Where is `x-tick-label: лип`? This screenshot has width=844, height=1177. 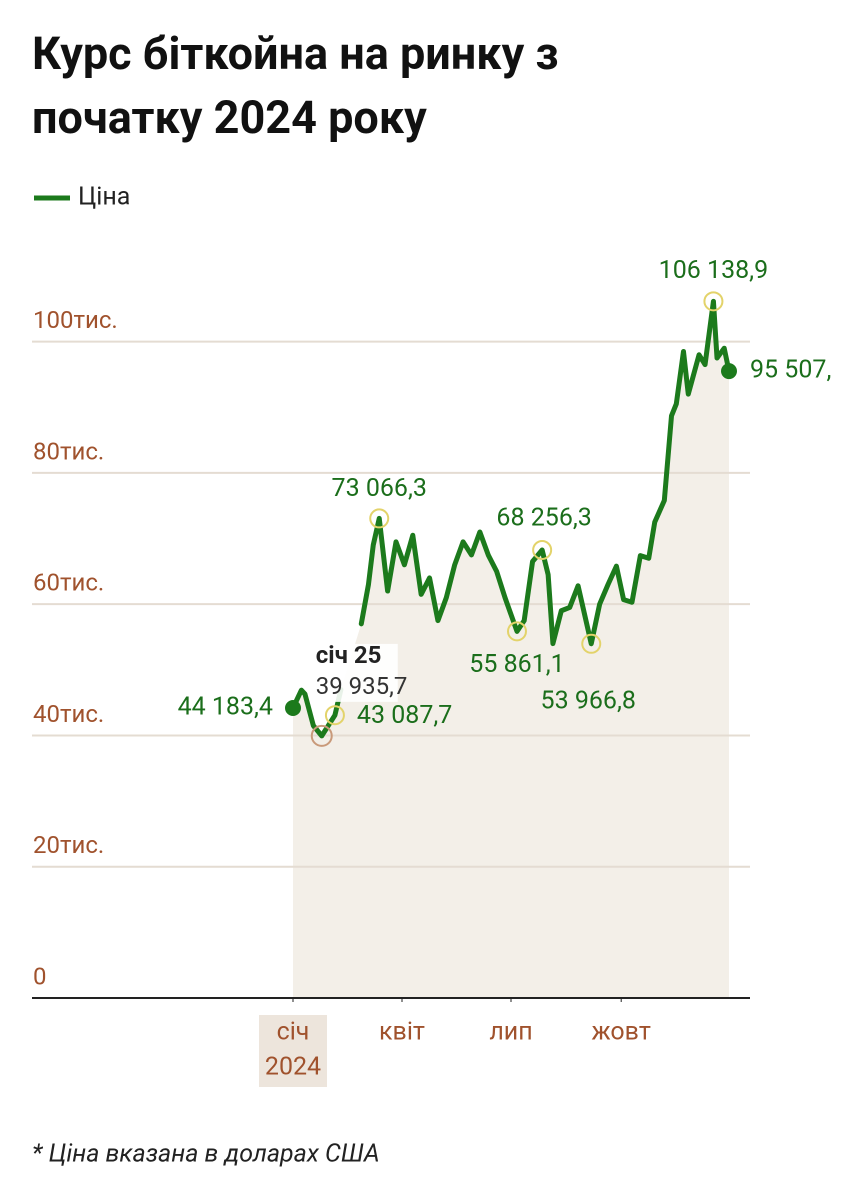 x-tick-label: лип is located at coordinates (510, 1032).